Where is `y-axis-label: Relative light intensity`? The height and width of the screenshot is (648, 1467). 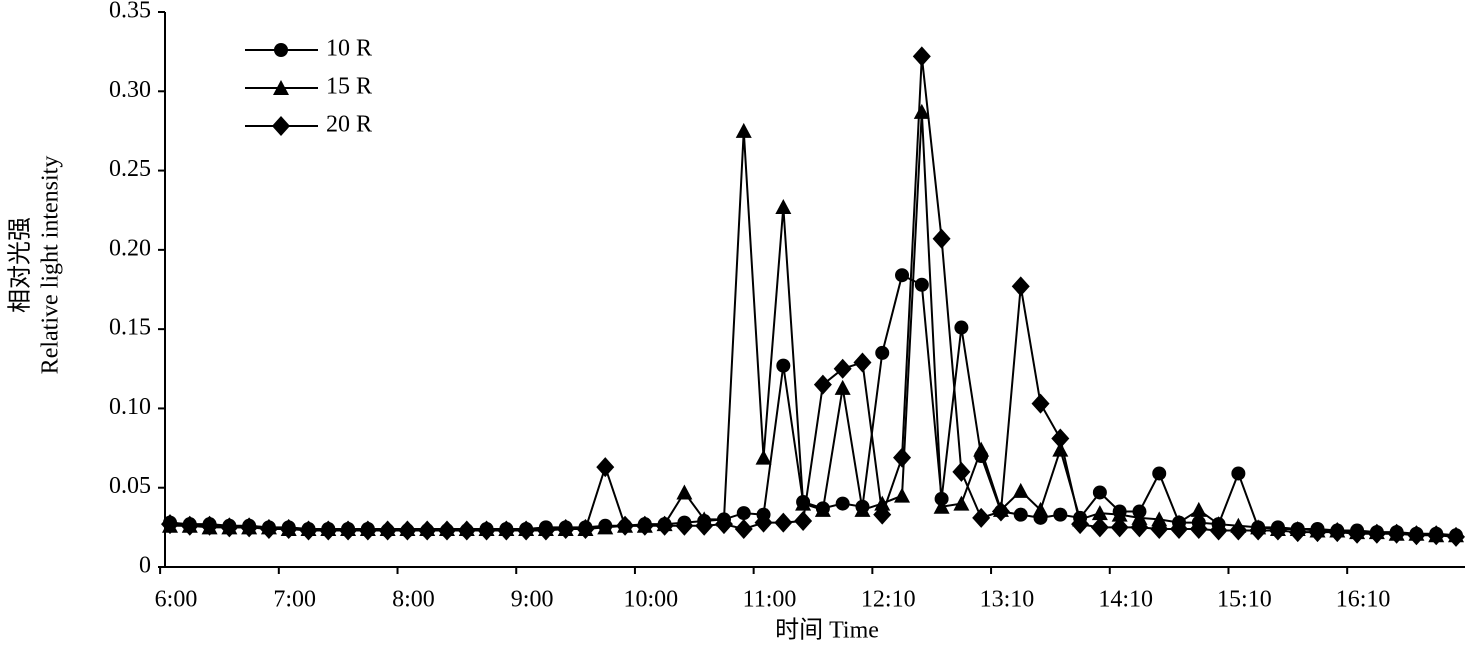 y-axis-label: Relative light intensity is located at coordinates (51, 265).